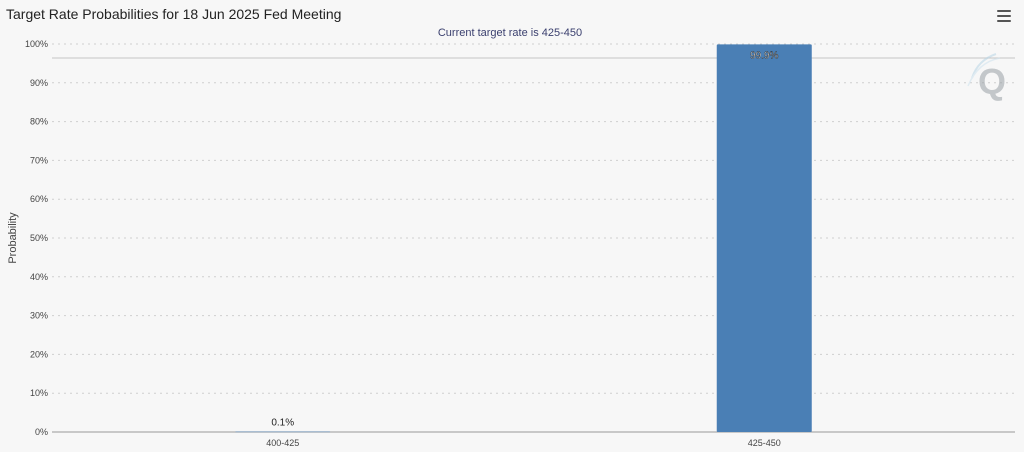  Describe the element at coordinates (39, 277) in the screenshot. I see `y-tick-label: 40%` at that location.